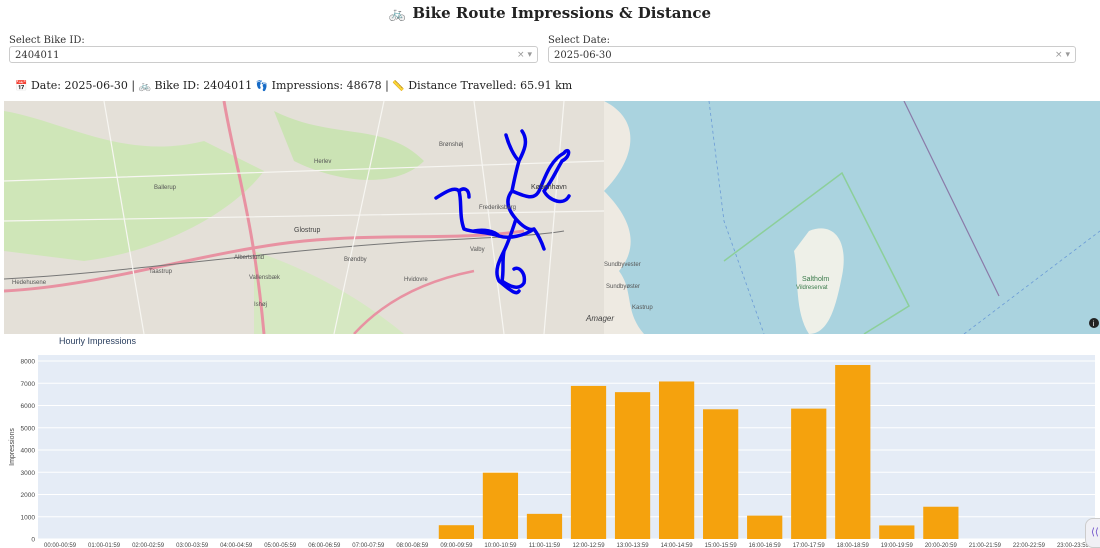  Describe the element at coordinates (83, 85) in the screenshot. I see `summary-date: Date: 2025-06-30 |` at that location.